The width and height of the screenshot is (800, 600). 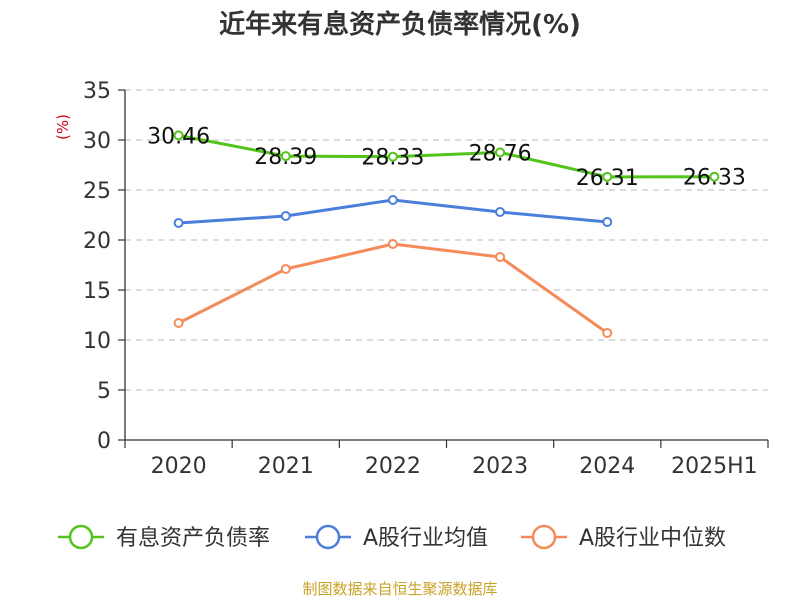 I want to click on y-tick-label-35: 35, so click(x=97, y=91).